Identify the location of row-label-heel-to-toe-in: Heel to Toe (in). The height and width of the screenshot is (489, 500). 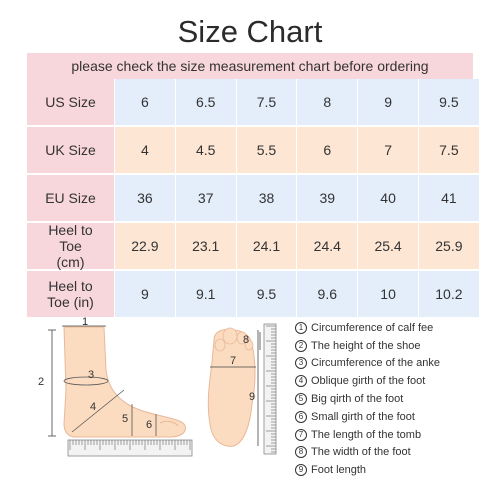
(70, 294).